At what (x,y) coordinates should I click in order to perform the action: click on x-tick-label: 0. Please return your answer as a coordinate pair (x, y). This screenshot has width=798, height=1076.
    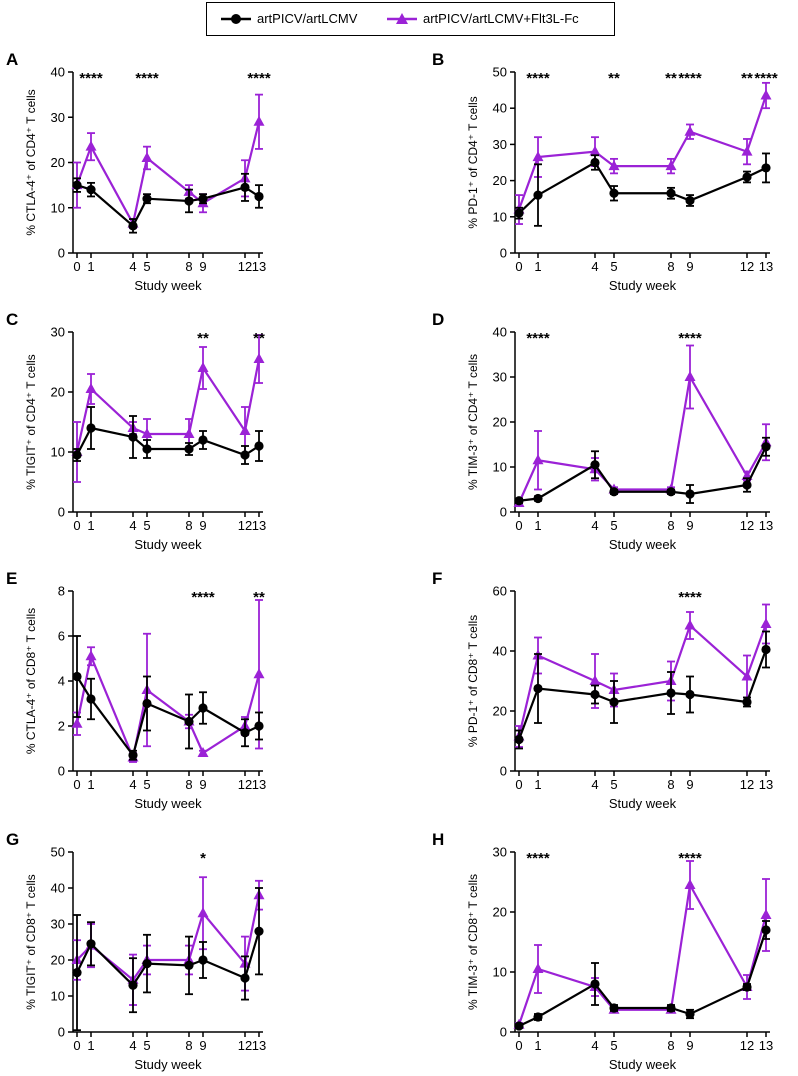
    Looking at the image, I should click on (76, 525).